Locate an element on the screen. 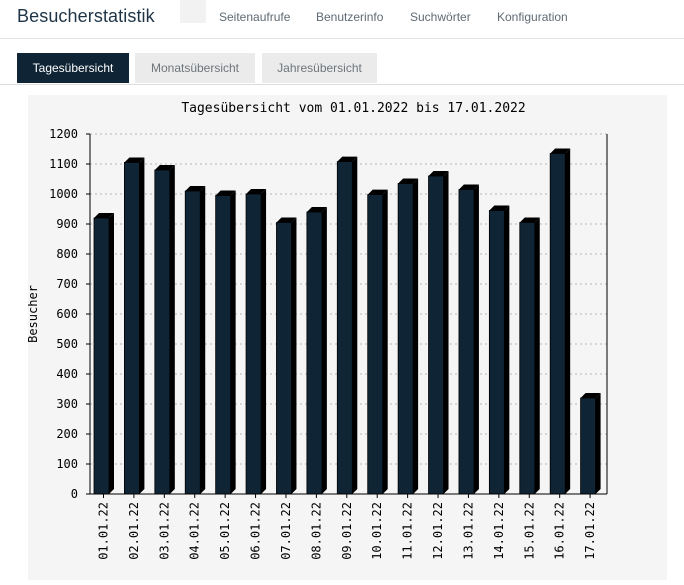 This screenshot has height=585, width=684. x-tick-label: 16.01.22 is located at coordinates (560, 531).